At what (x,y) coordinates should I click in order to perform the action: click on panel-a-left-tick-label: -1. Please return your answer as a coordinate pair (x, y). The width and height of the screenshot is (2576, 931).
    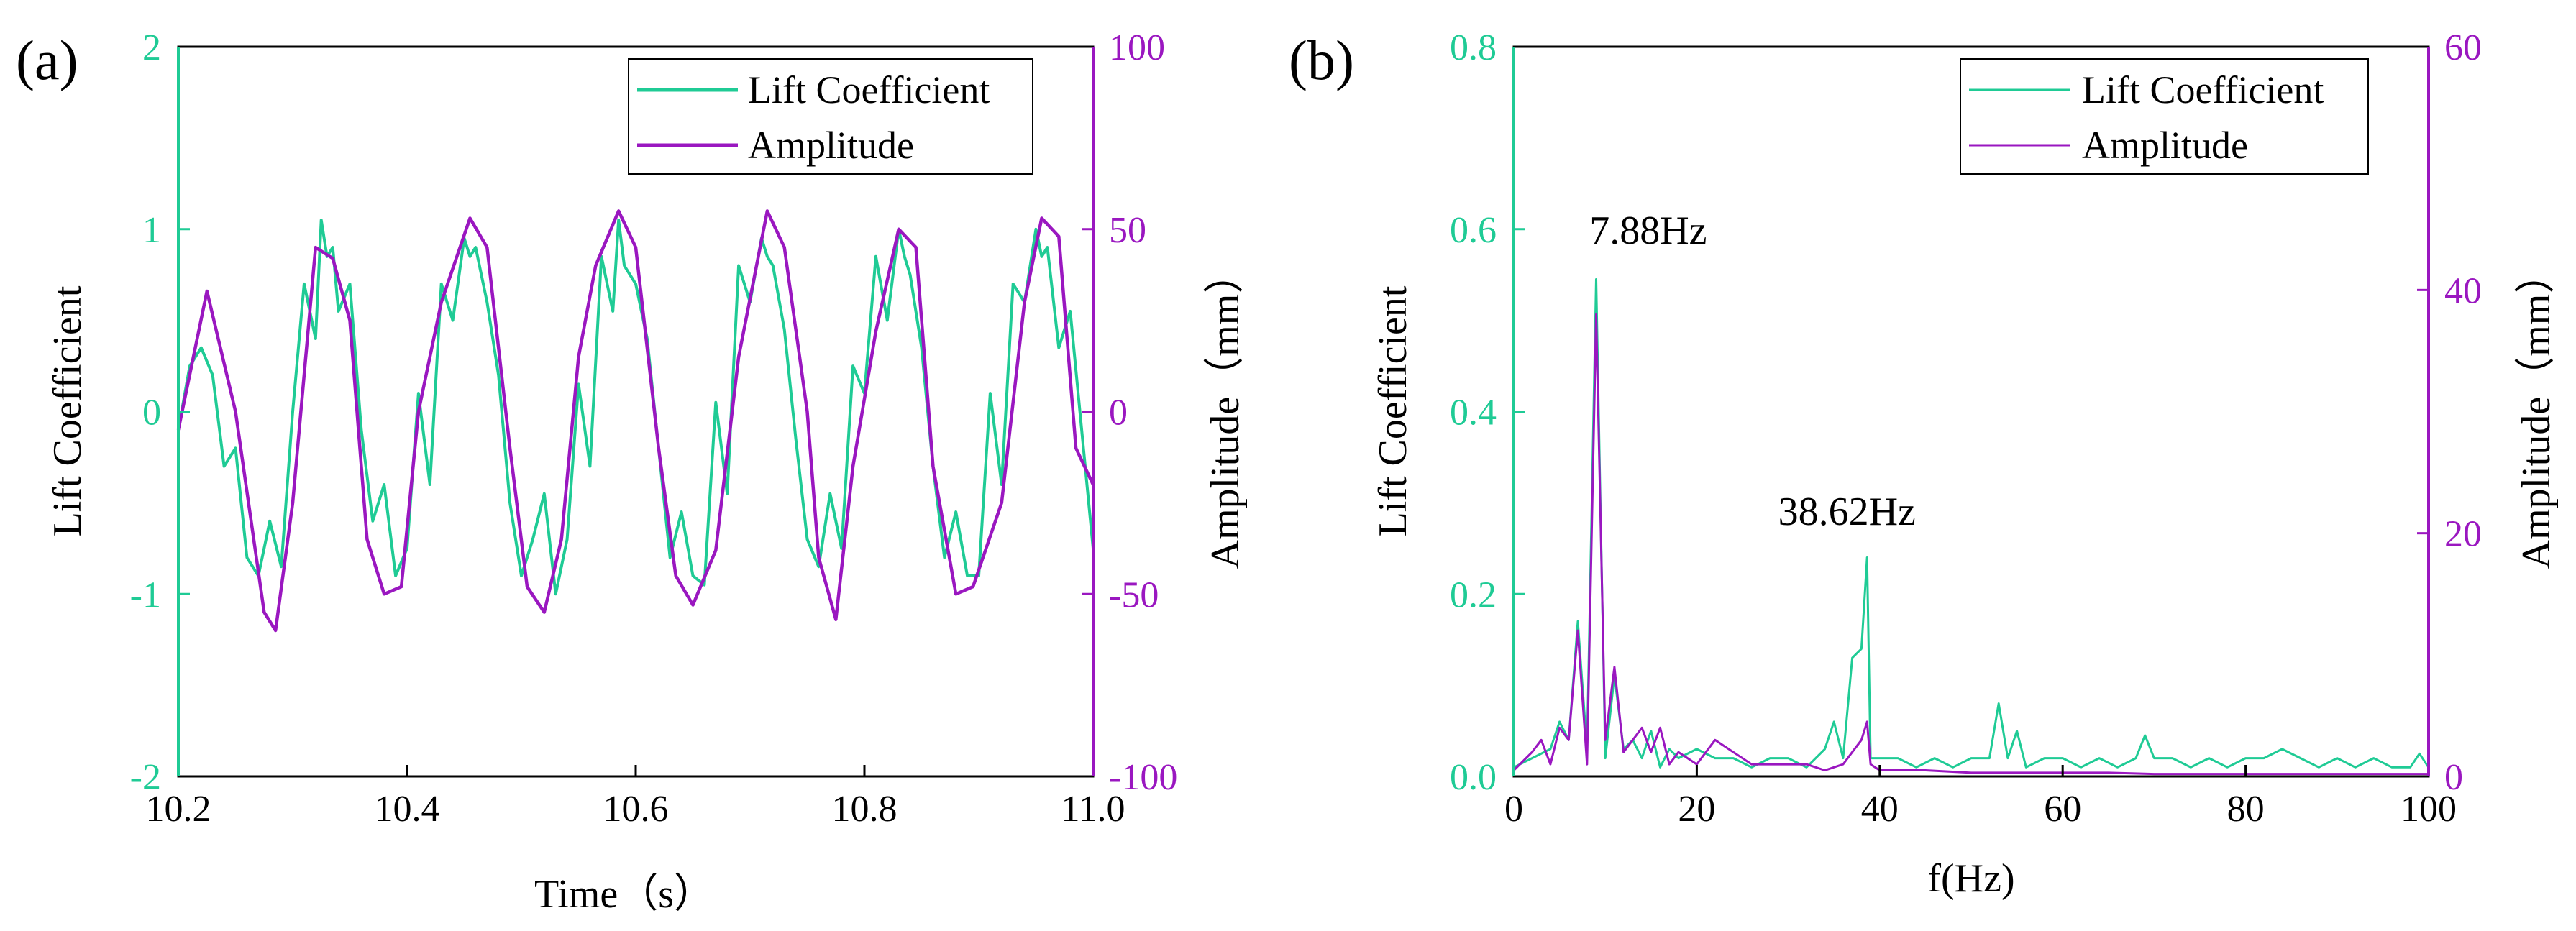
    Looking at the image, I should click on (145, 594).